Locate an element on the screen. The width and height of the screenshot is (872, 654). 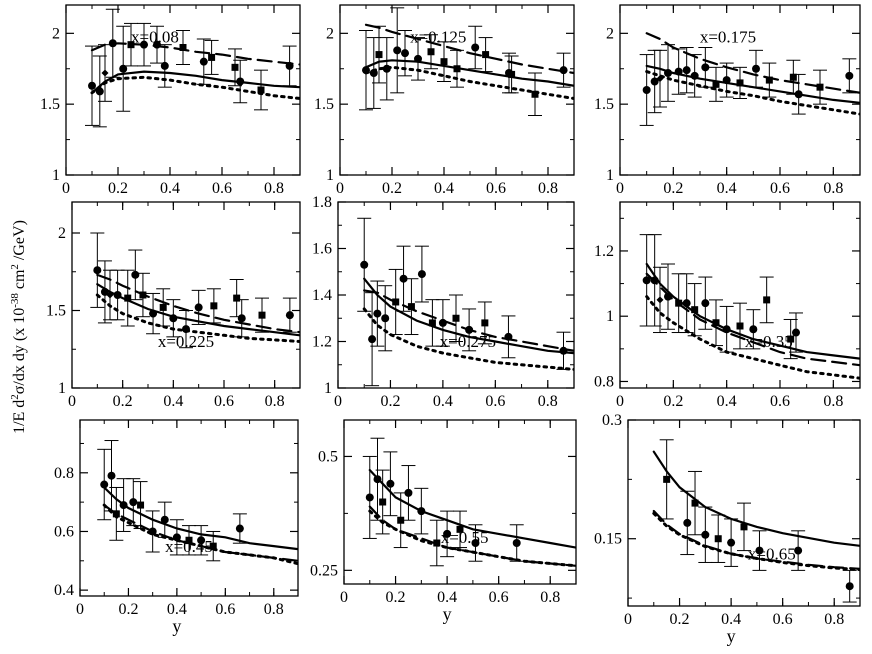
panel-9: 0 0.2 0.4 0.6 0.8 0.15 0.3 x=0.65 y is located at coordinates (727, 529).